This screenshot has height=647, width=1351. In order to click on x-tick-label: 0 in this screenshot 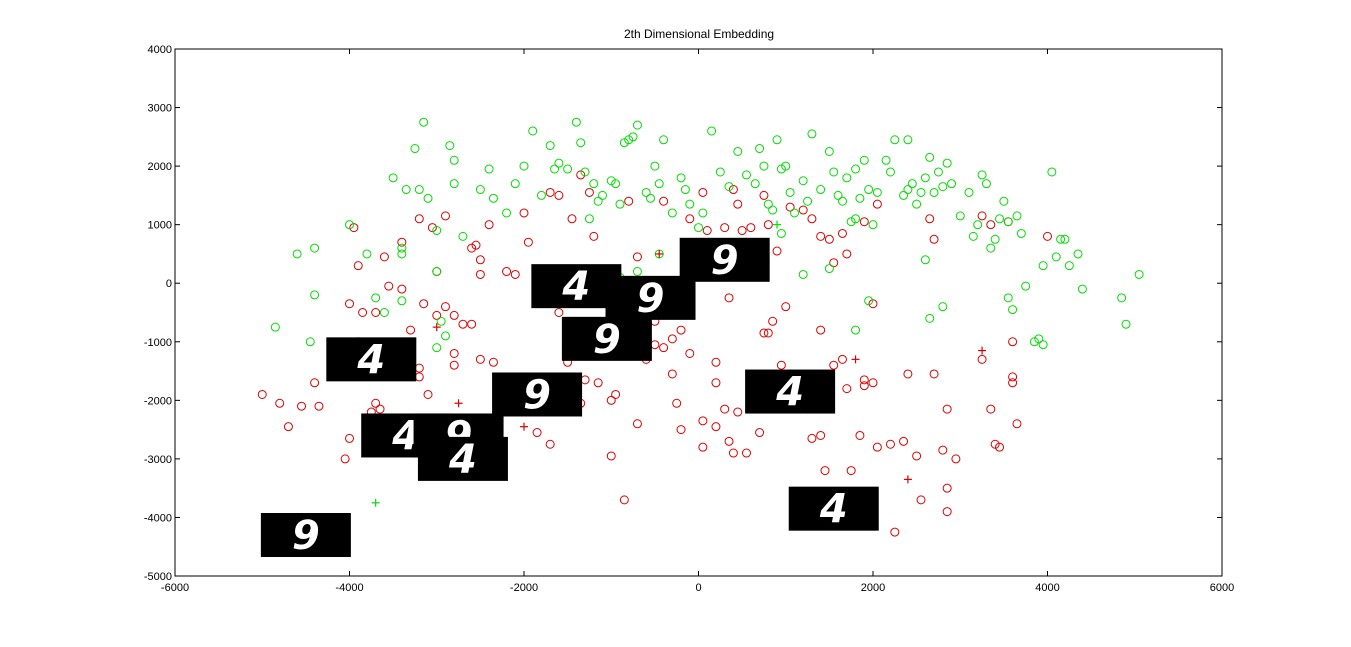, I will do `click(698, 588)`.